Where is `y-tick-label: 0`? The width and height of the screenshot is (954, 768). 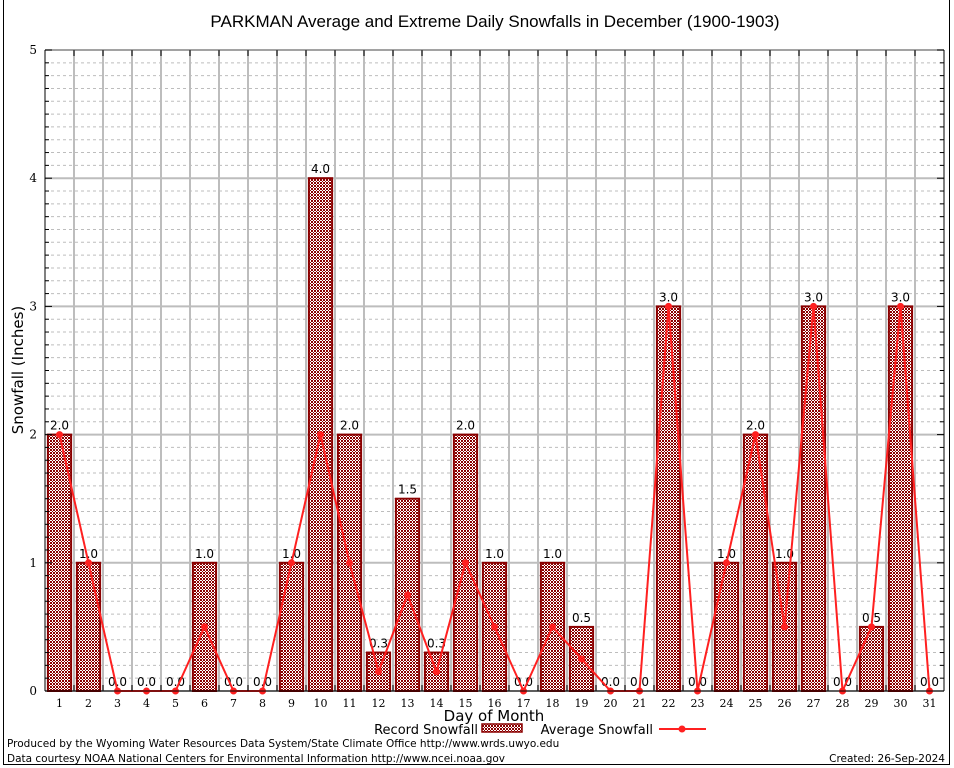
y-tick-label: 0 is located at coordinates (33, 691).